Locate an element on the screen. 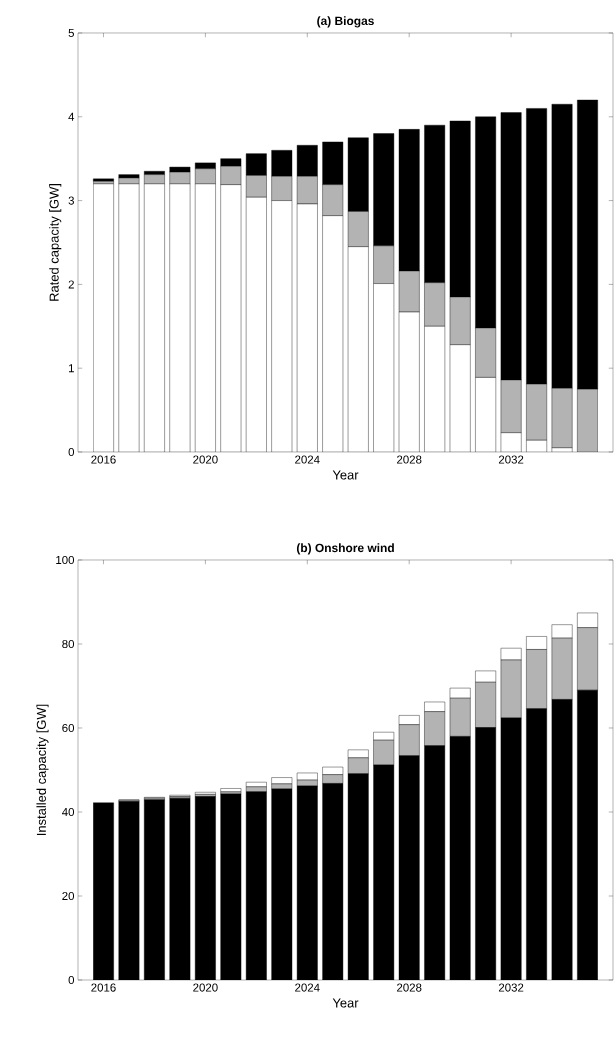 This screenshot has height=1040, width=614. y-tick-label: 40 is located at coordinates (68, 812).